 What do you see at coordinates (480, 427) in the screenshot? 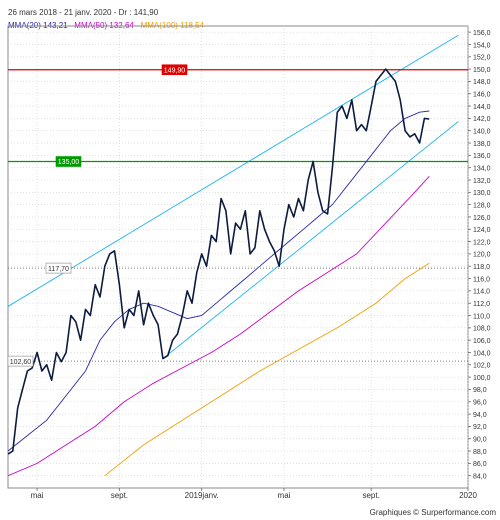
I see `y-tick-label: 92,0` at bounding box center [480, 427].